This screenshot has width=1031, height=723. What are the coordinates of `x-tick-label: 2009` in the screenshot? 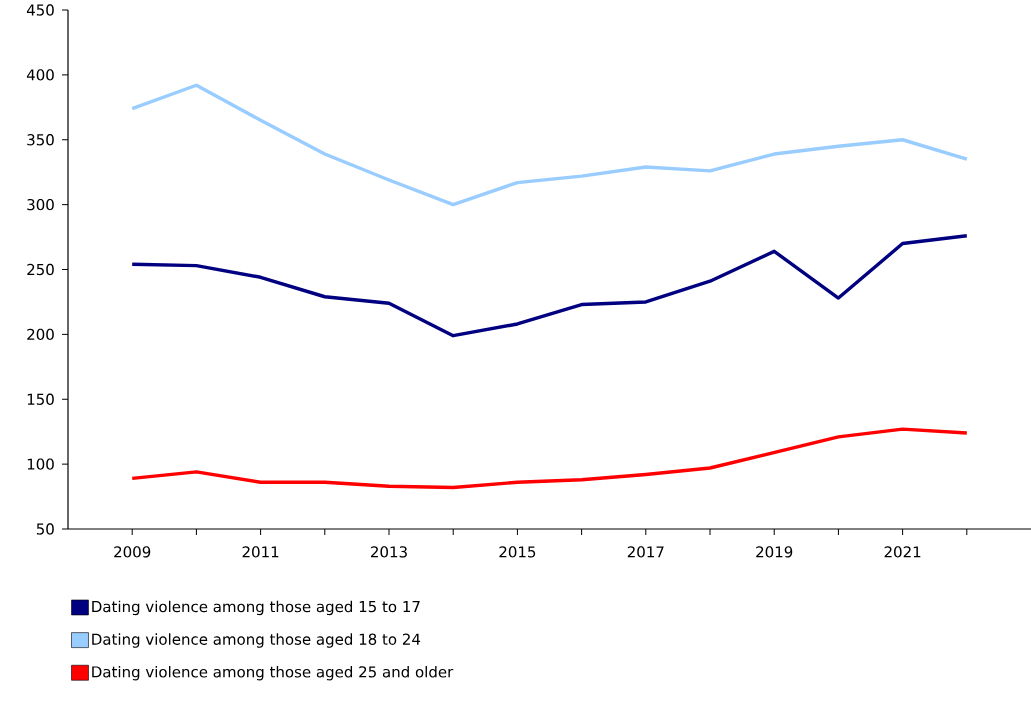 It's located at (132, 552).